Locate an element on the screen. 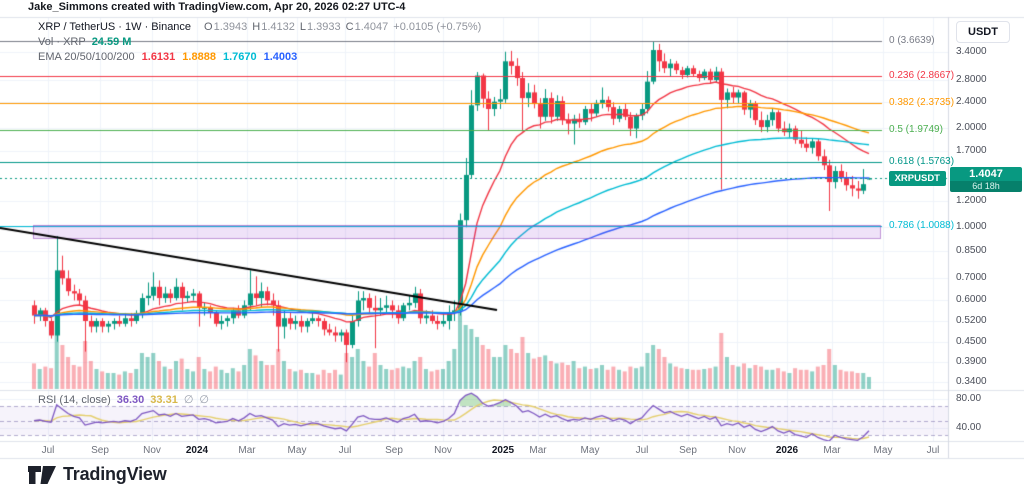  tradingview-logo-icon is located at coordinates (42, 475).